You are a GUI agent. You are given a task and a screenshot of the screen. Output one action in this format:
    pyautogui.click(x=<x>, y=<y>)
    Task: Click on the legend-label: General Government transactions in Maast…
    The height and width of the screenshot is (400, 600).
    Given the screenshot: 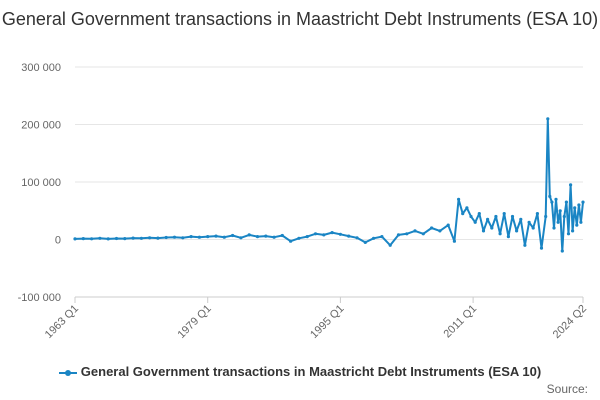 What is the action you would take?
    pyautogui.click(x=311, y=371)
    